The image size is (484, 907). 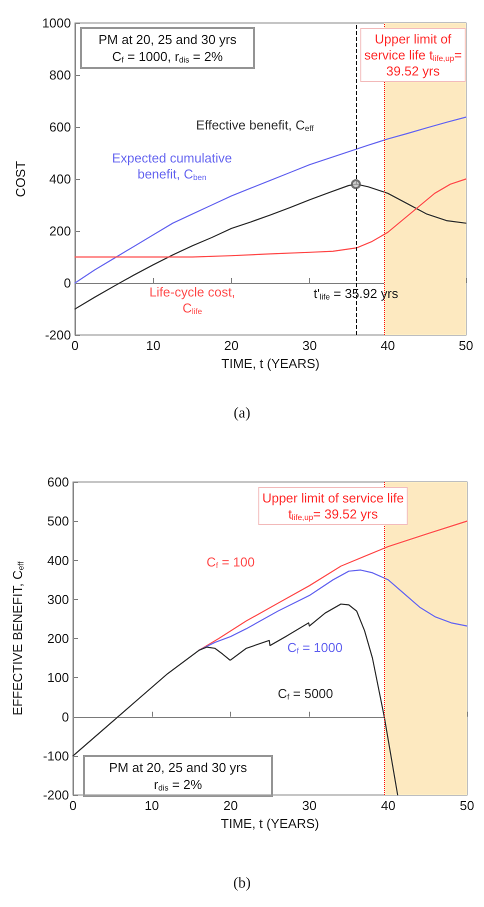 I want to click on y-tick-label: 1000, so click(x=56, y=23).